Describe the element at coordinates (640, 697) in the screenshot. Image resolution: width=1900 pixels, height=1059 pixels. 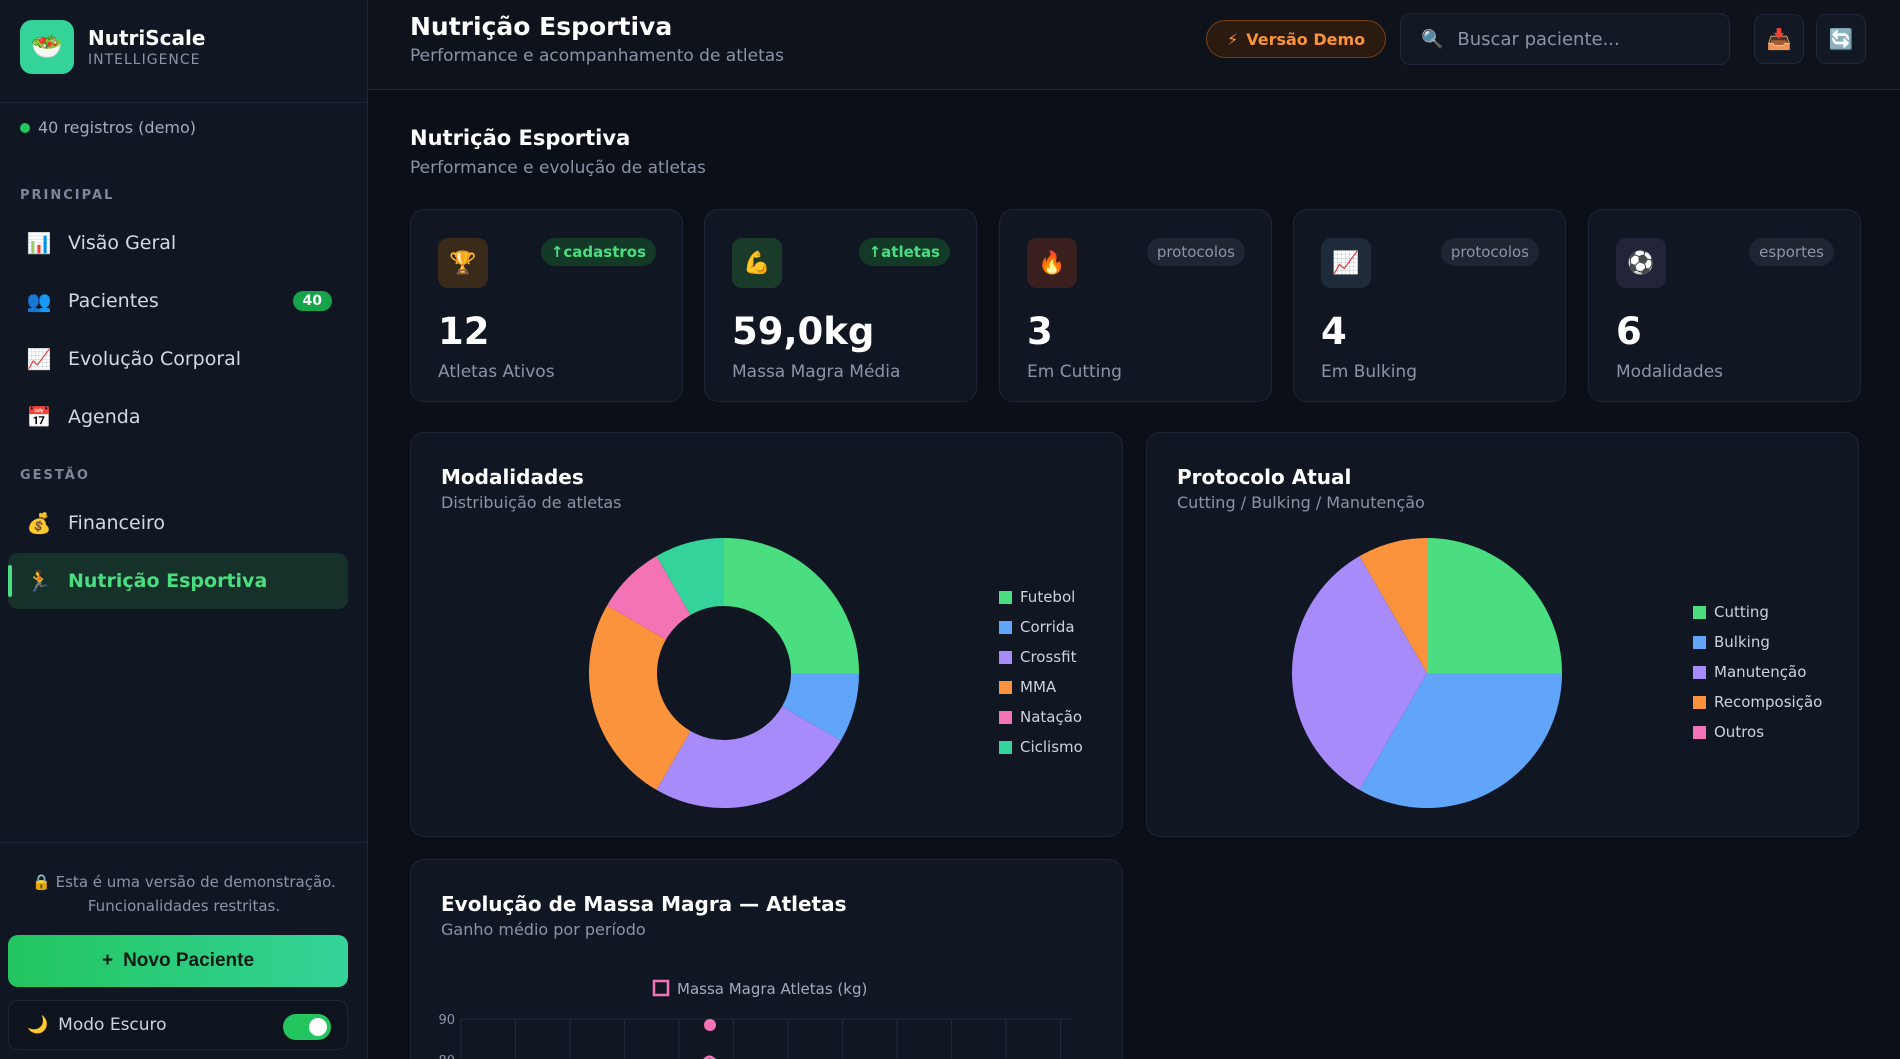
I see `pie-slice-mma` at that location.